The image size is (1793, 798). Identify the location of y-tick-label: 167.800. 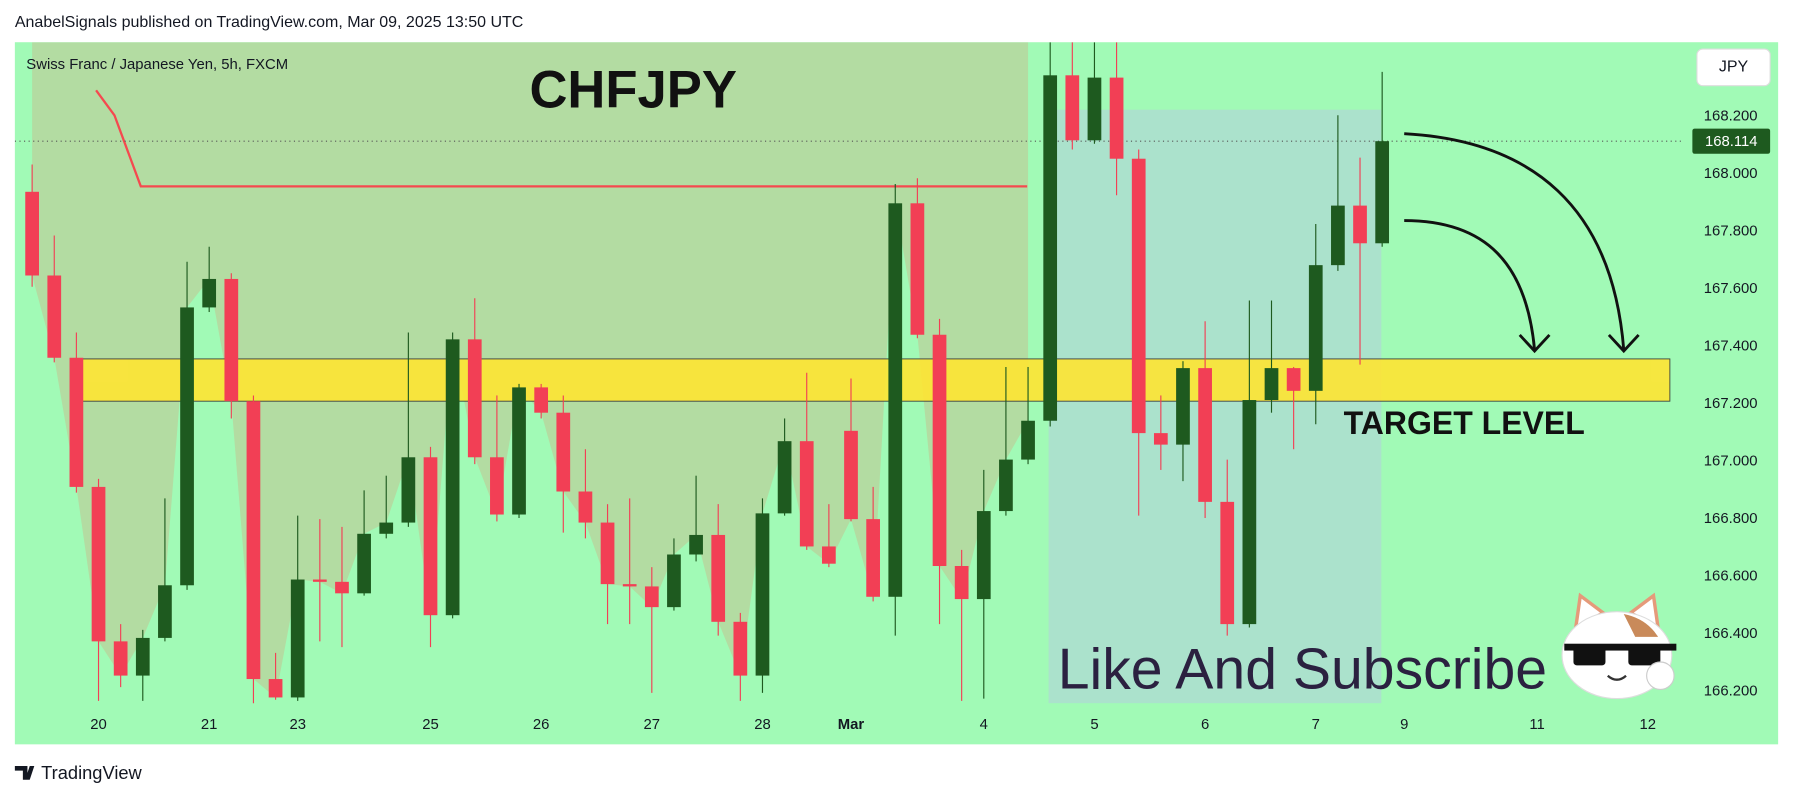
(1731, 231).